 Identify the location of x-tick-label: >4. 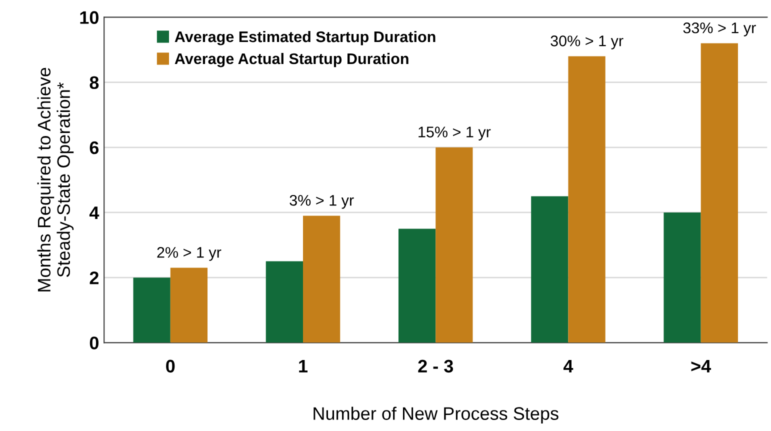
(701, 366).